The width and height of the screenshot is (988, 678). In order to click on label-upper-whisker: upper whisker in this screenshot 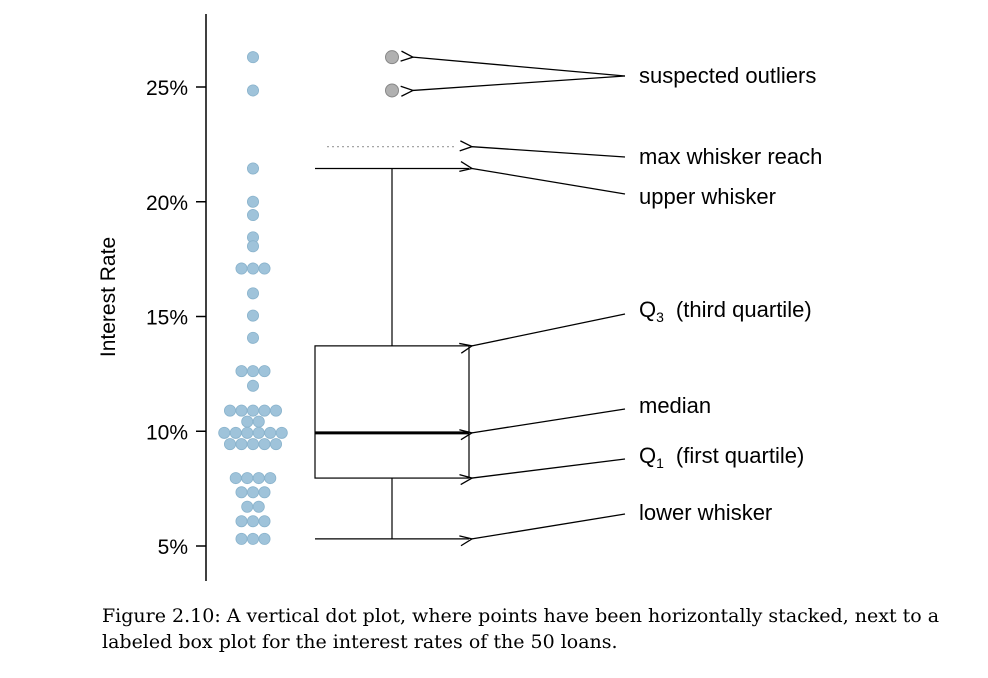, I will do `click(707, 196)`.